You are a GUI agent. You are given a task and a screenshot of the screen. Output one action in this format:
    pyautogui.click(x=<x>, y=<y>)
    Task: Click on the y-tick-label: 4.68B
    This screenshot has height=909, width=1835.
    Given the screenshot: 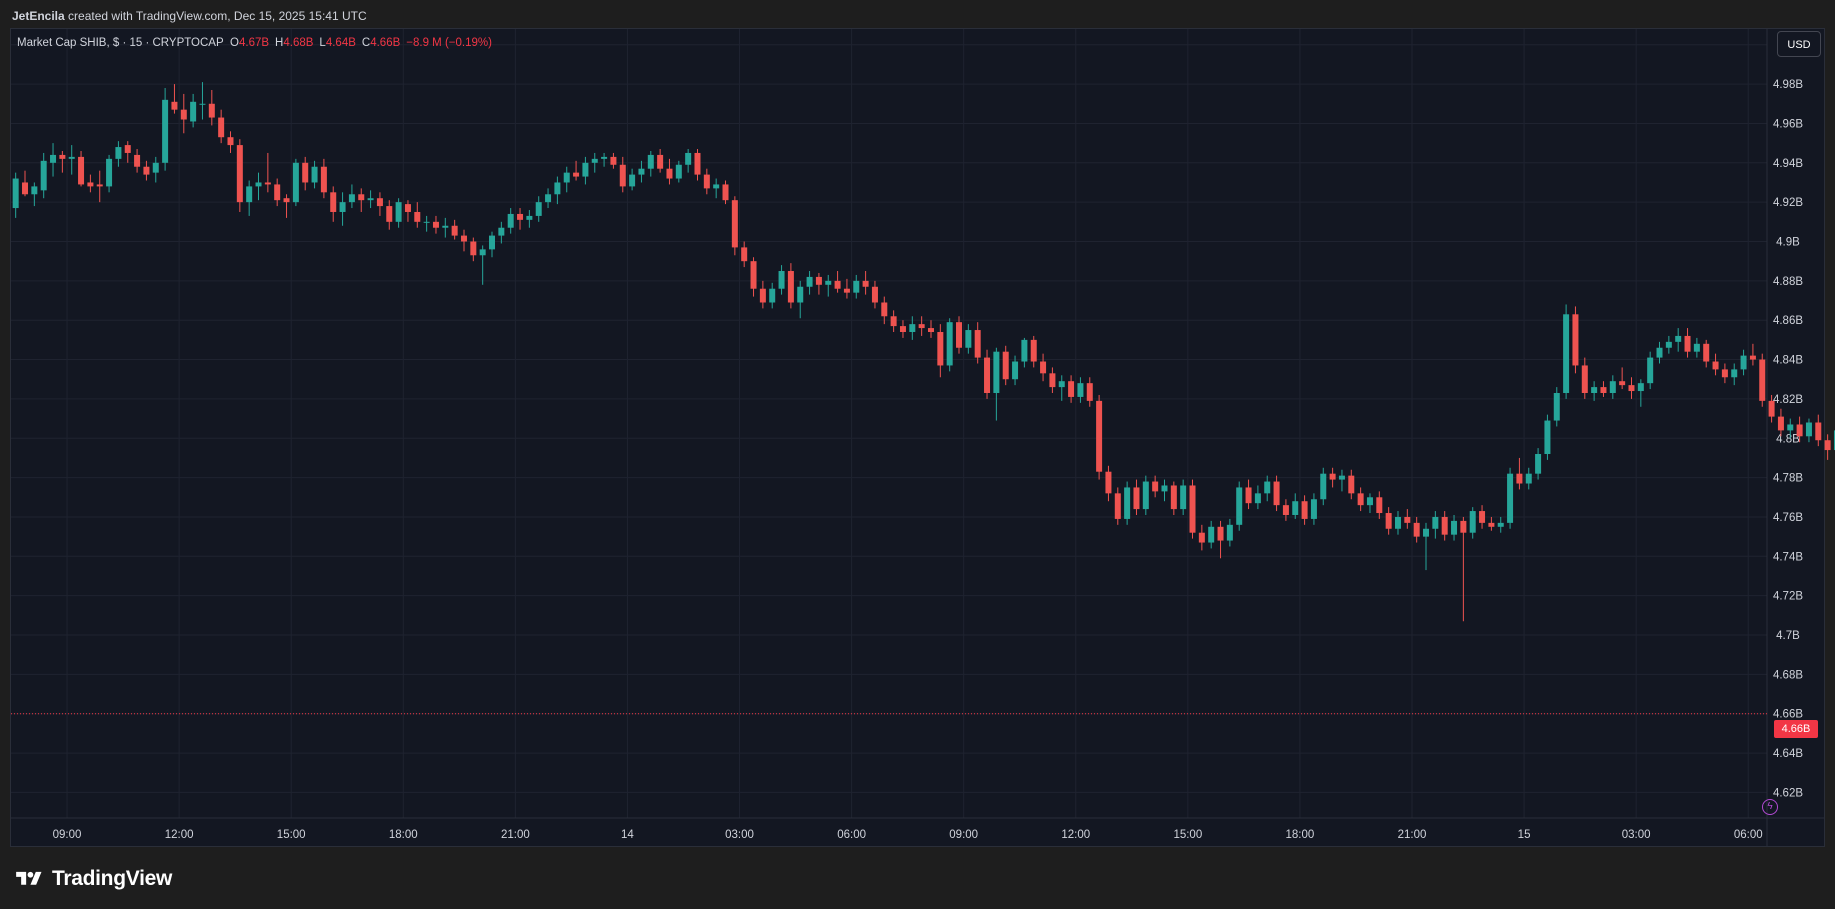 What is the action you would take?
    pyautogui.click(x=1788, y=675)
    